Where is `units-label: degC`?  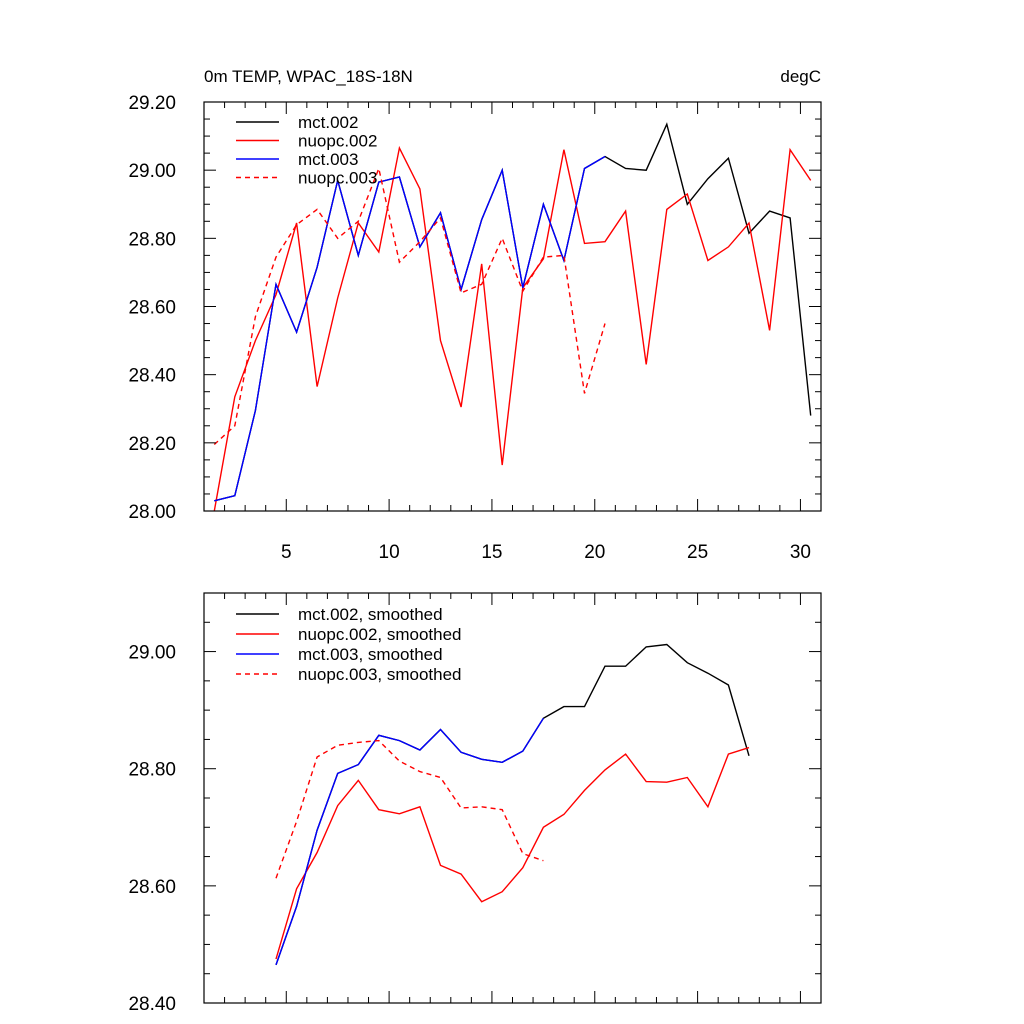 units-label: degC is located at coordinates (800, 76).